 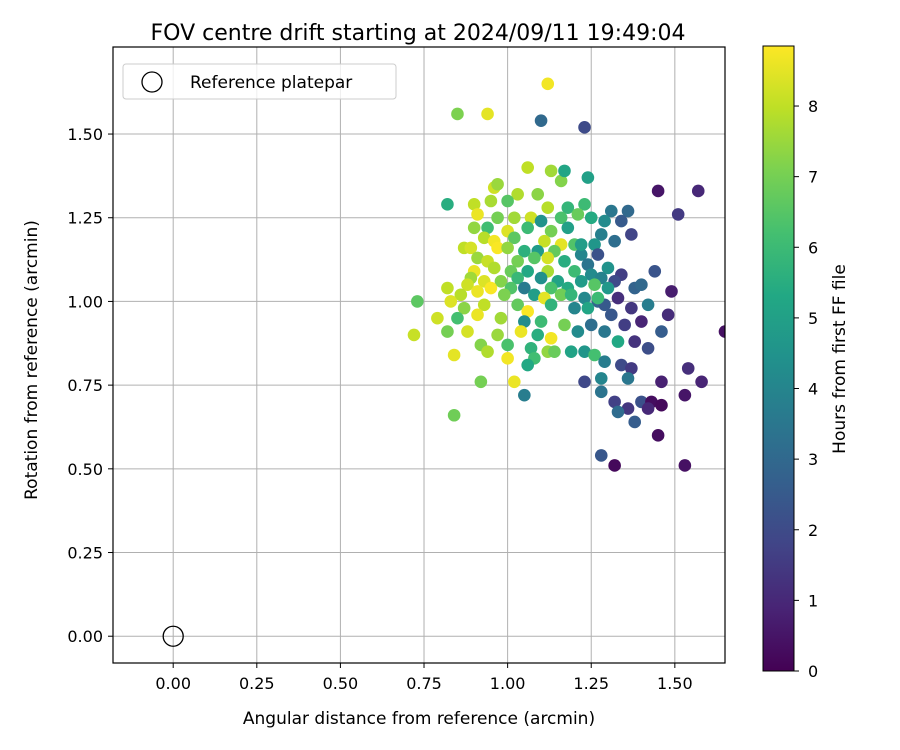 What do you see at coordinates (85, 636) in the screenshot?
I see `y-tick-label: 0.00` at bounding box center [85, 636].